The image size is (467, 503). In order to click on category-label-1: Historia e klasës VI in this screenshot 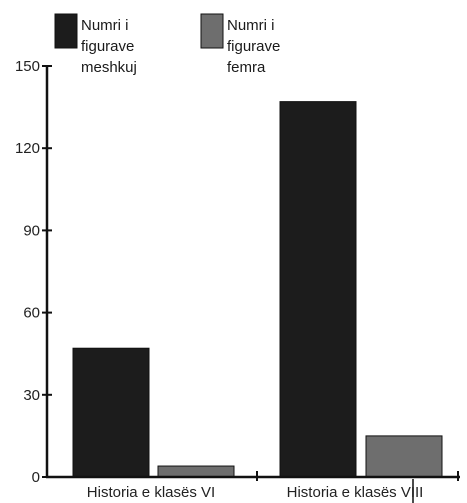, I will do `click(151, 492)`.